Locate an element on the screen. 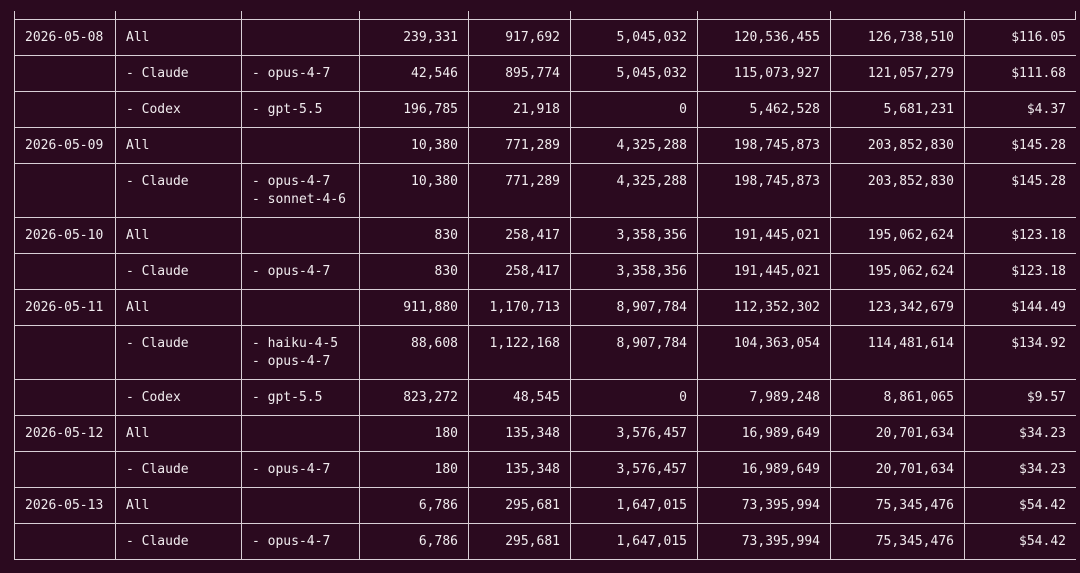  model-name: - gpt-5.5 is located at coordinates (287, 109).